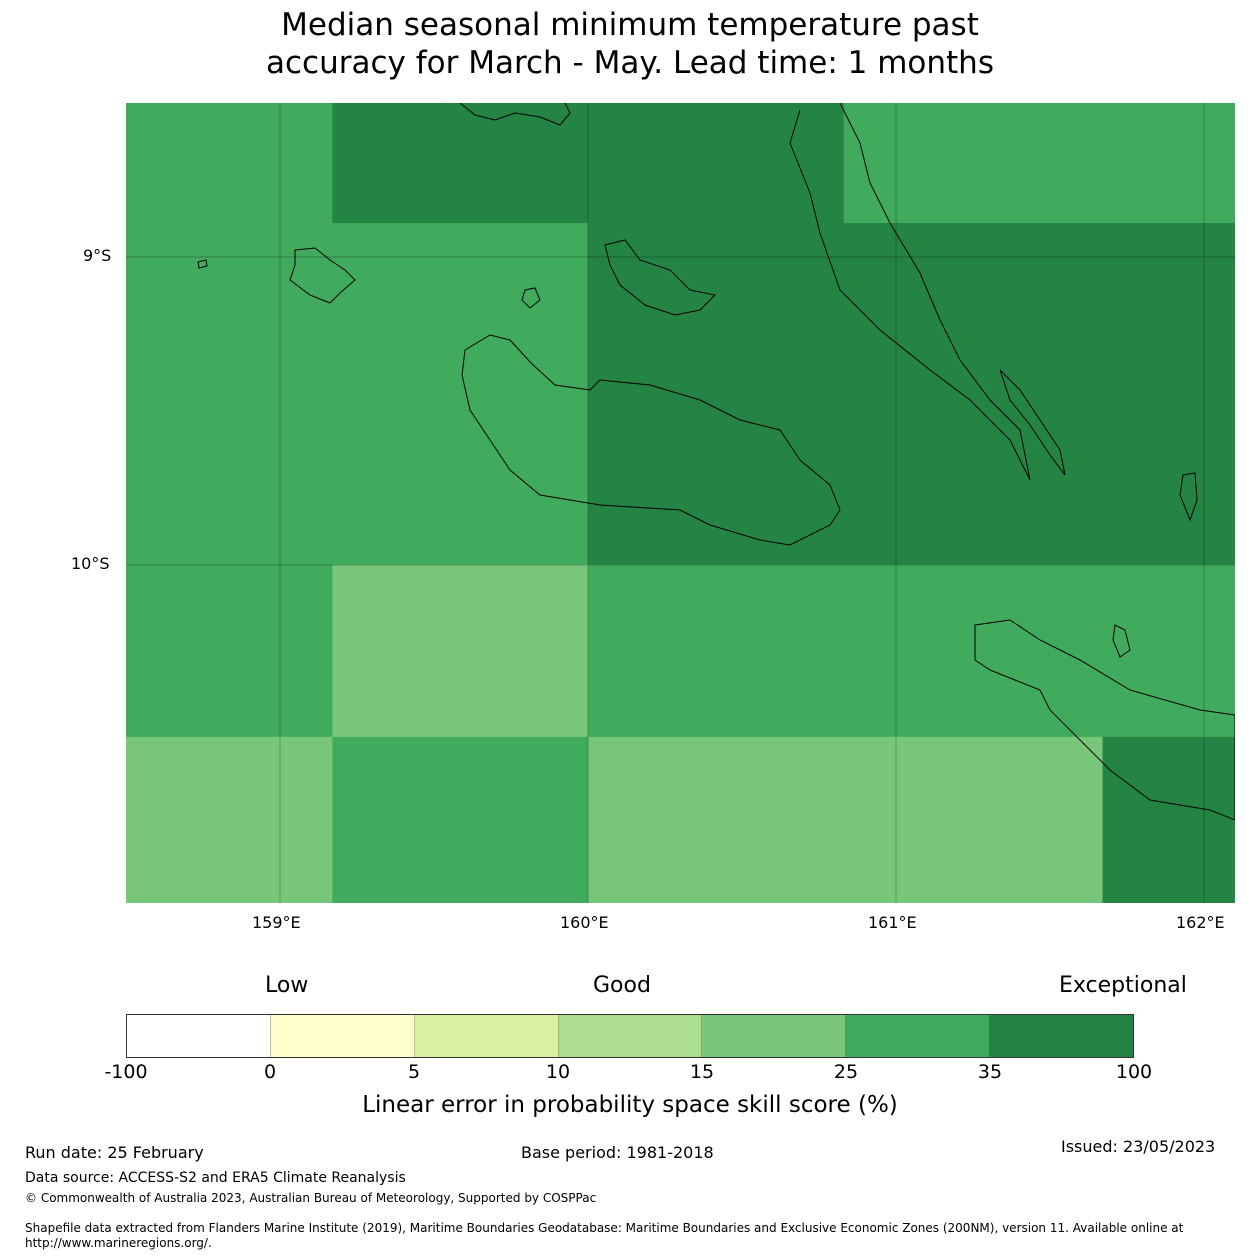 This screenshot has height=1260, width=1260. What do you see at coordinates (118, 1243) in the screenshot?
I see `shapefile-credit-line-2: http://www.marineregions.org/.` at bounding box center [118, 1243].